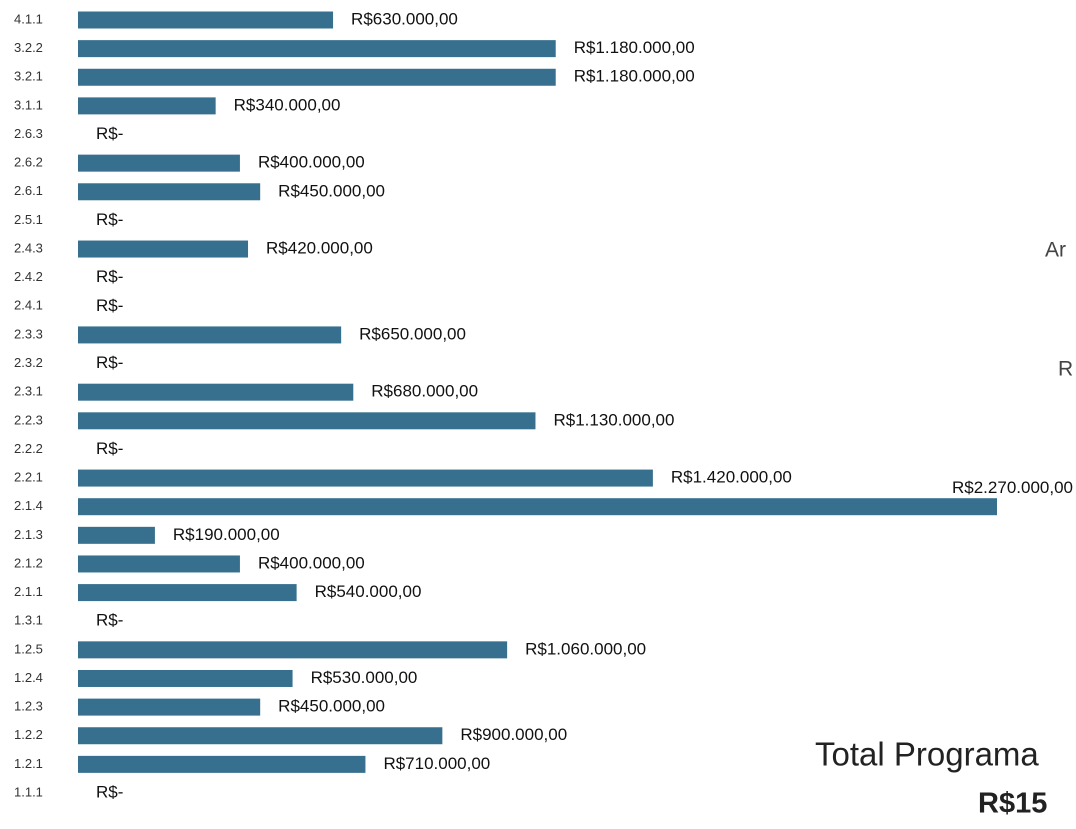  I want to click on category-label: 2.4.1, so click(28, 305).